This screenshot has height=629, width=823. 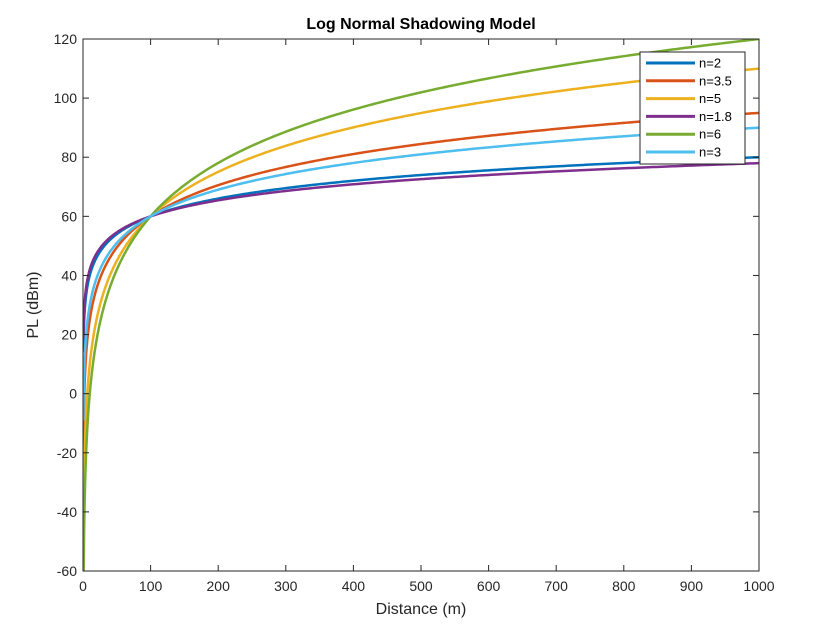 What do you see at coordinates (692, 586) in the screenshot?
I see `x-tick-label: 900` at bounding box center [692, 586].